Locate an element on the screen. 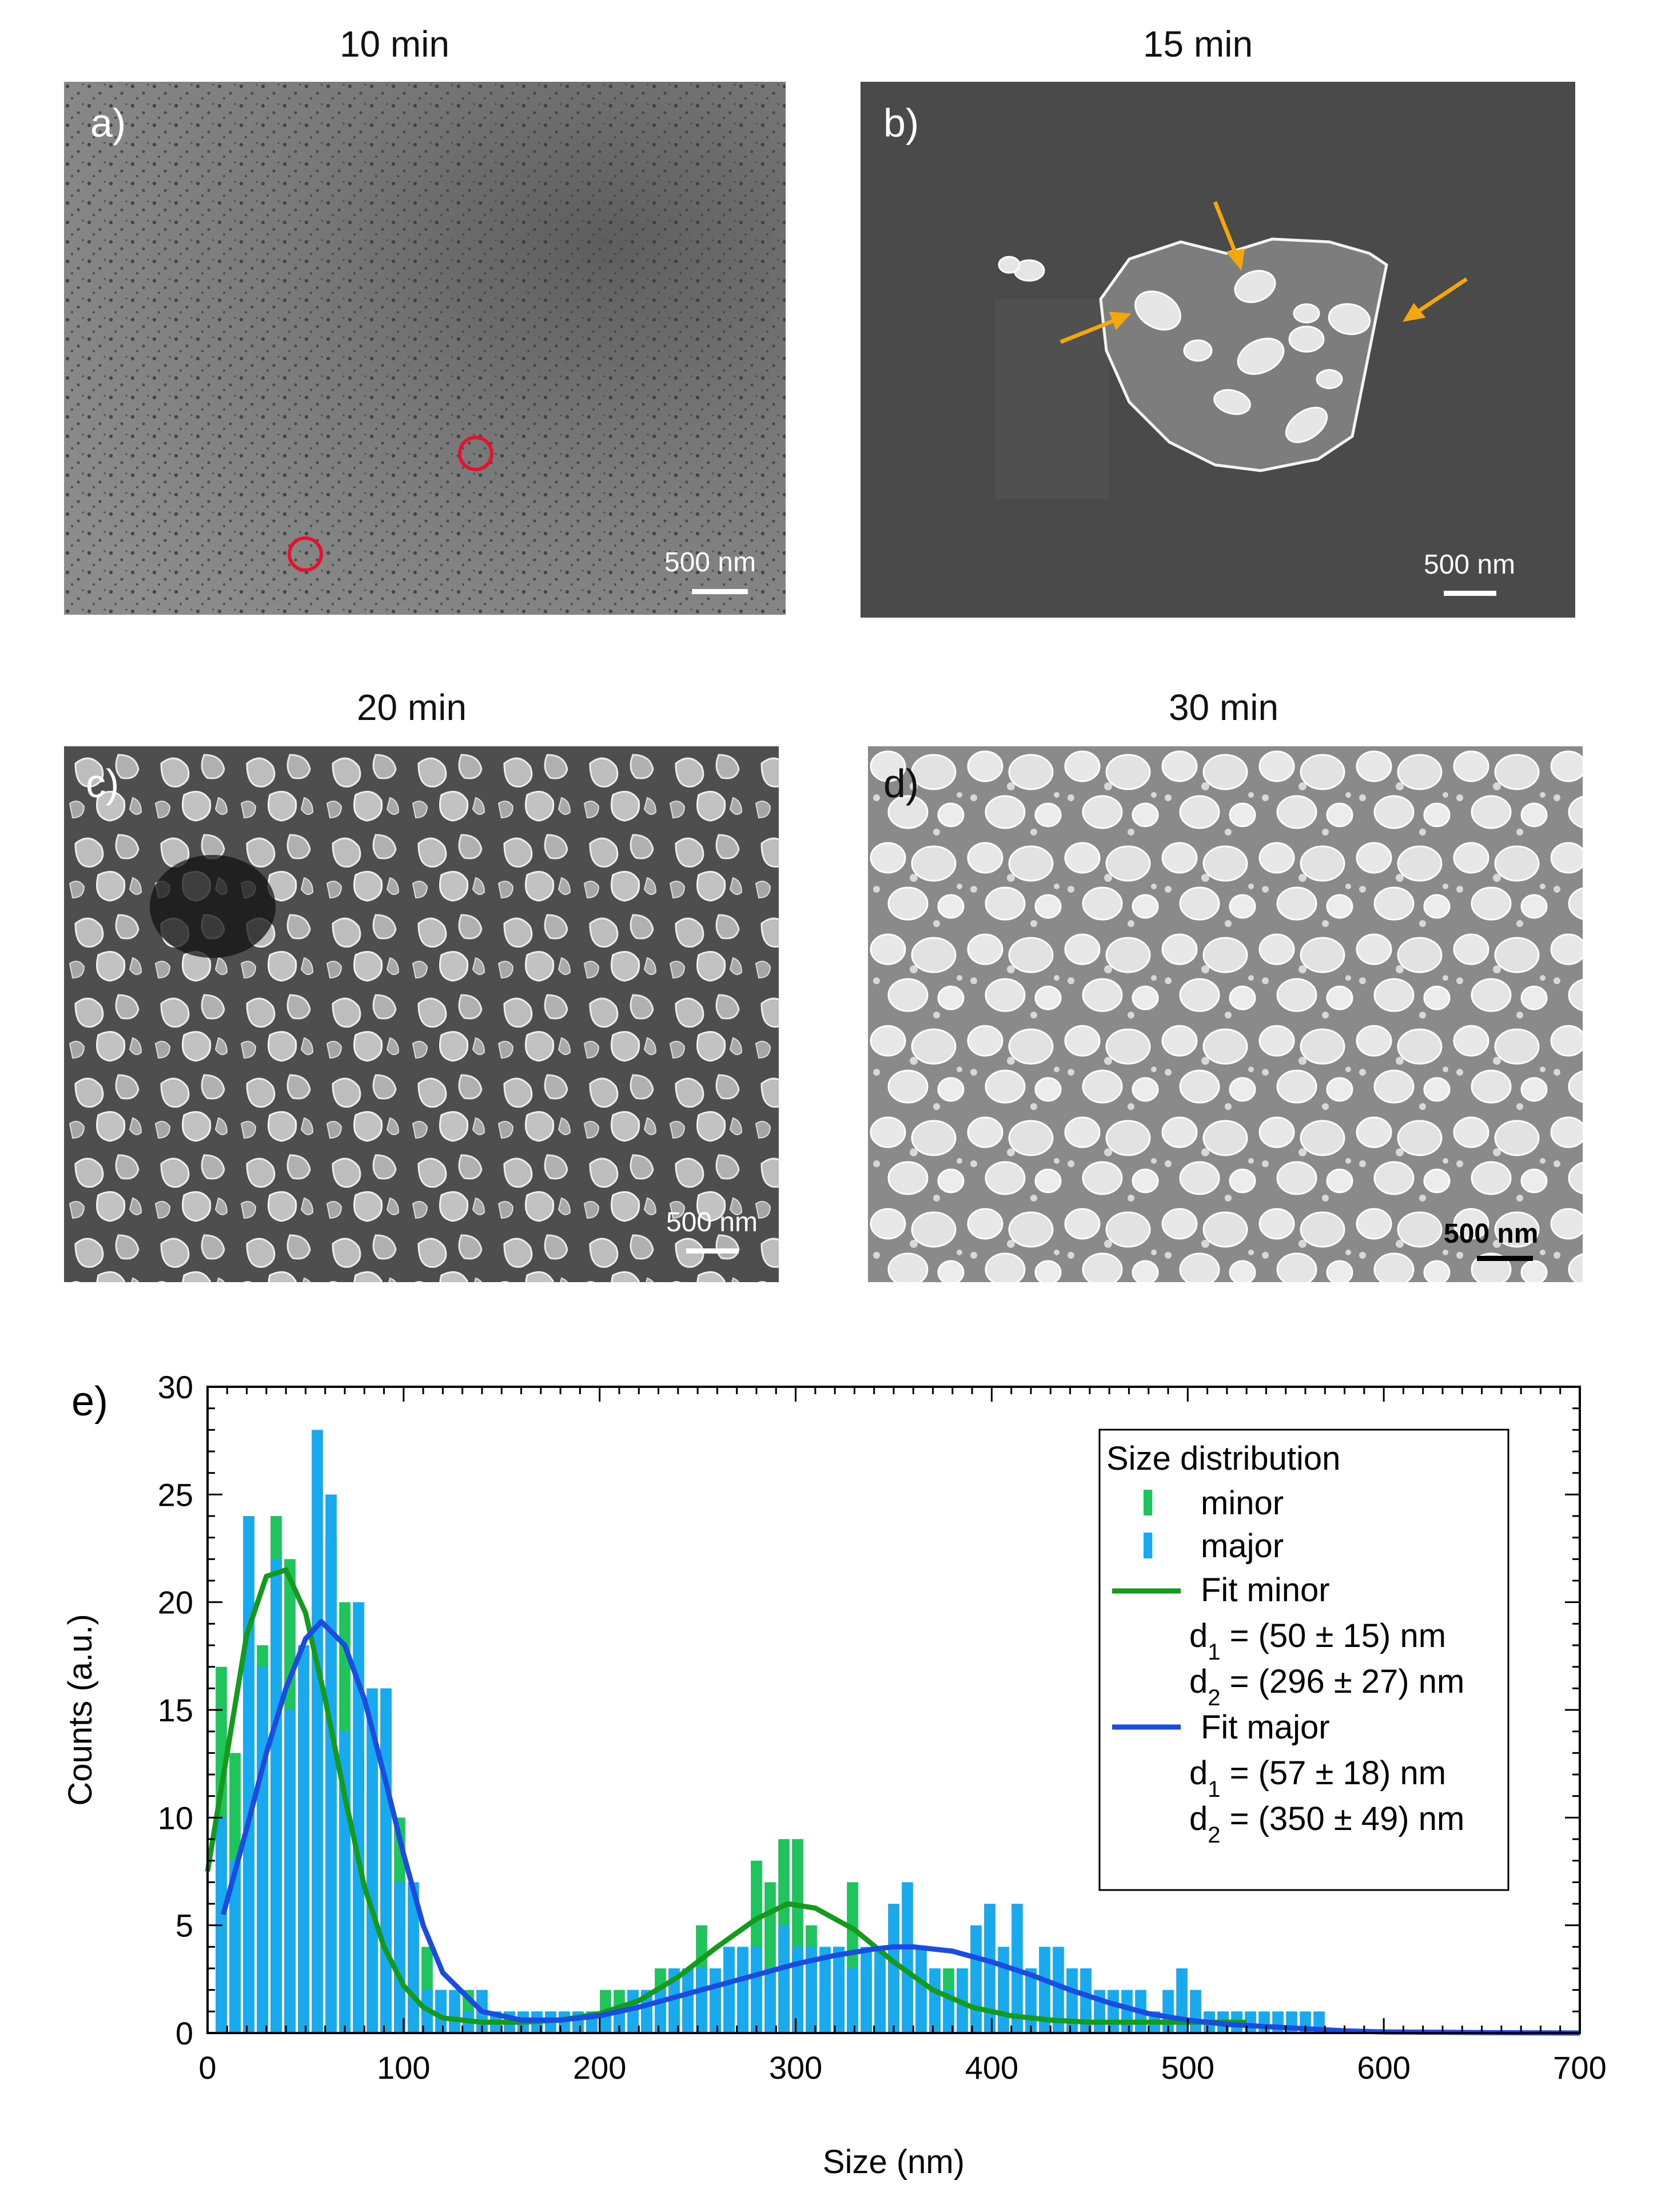 This screenshot has height=2212, width=1653. x-tick-label: 300 is located at coordinates (795, 2068).